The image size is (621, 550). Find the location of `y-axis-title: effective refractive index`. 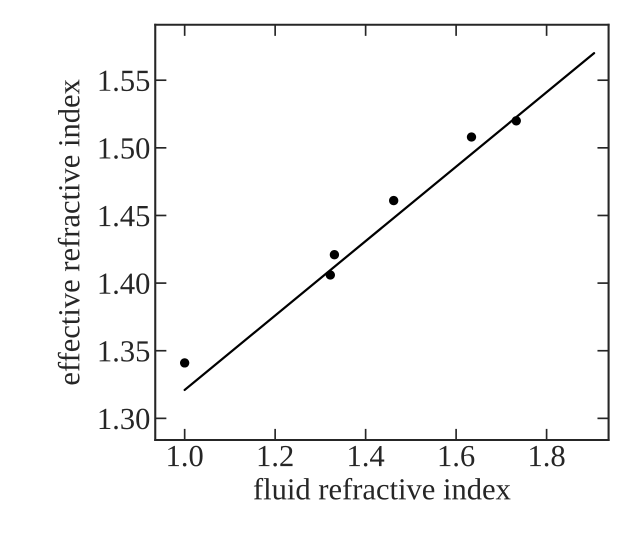

y-axis-title: effective refractive index is located at coordinates (69, 231).